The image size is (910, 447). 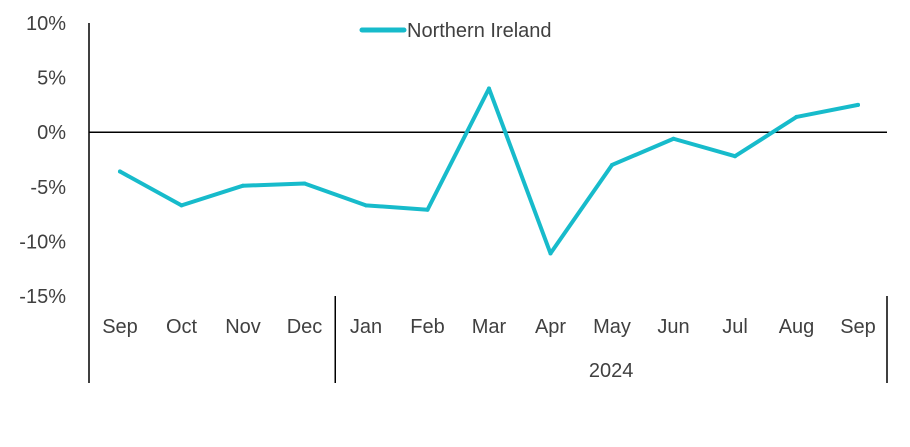 I want to click on x-tick-label: Feb, so click(x=427, y=327).